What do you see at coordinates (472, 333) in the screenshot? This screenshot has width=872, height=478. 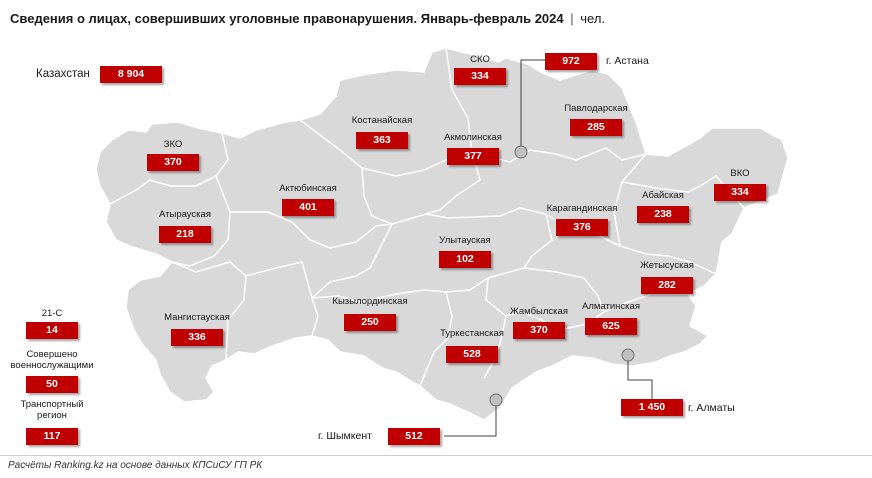 I see `label-turkestan: Туркестанская` at bounding box center [472, 333].